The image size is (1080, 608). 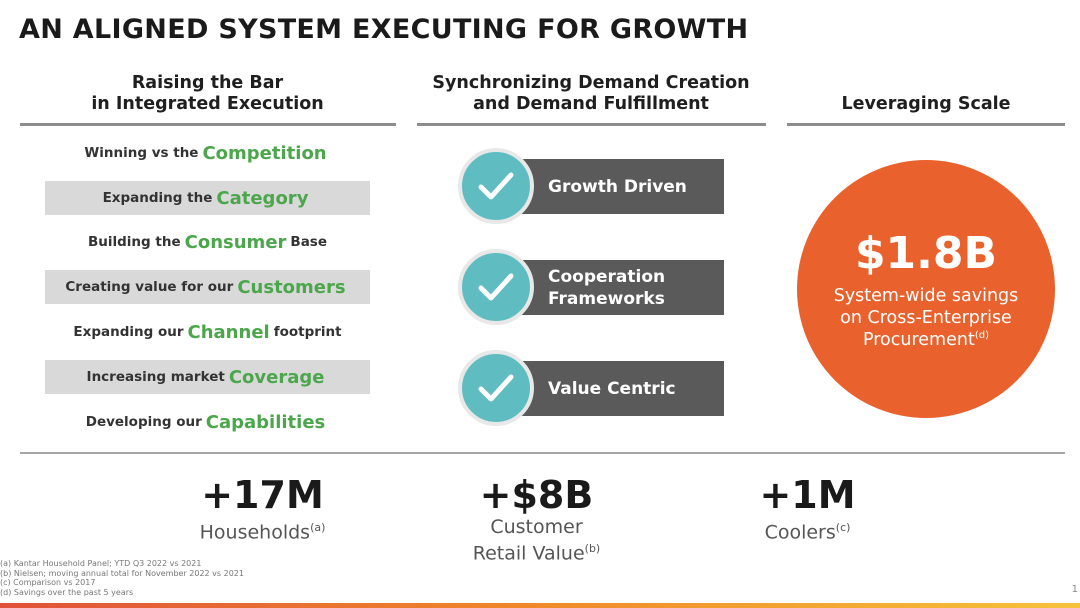 I want to click on metric-households: +17M Households(a), so click(x=262, y=508).